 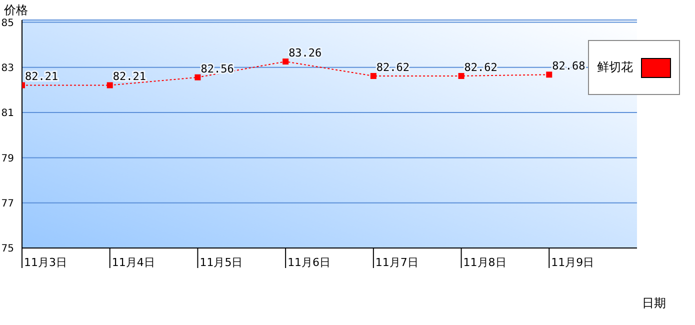 I want to click on y-tick-label: 79, so click(x=7, y=158).